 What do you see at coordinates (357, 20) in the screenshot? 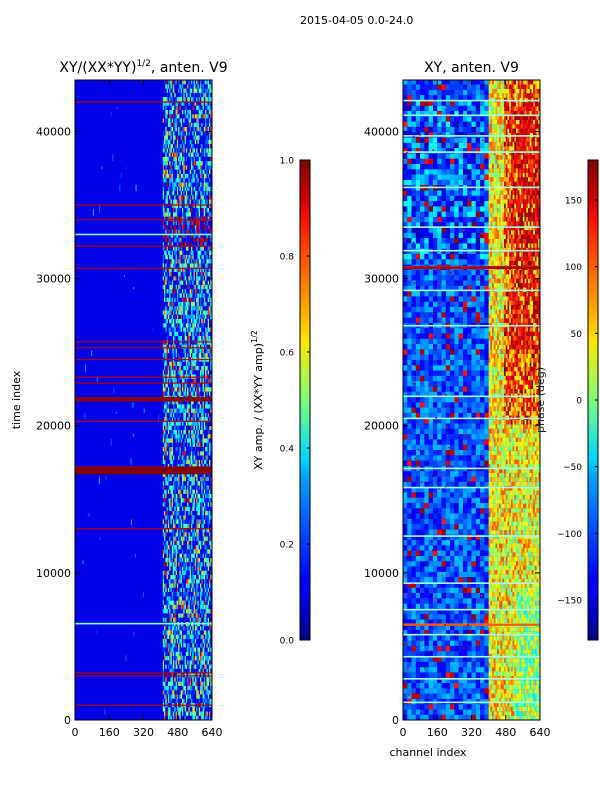
I see `figure-suptitle: 2015-04-05 0.0-24.0` at bounding box center [357, 20].